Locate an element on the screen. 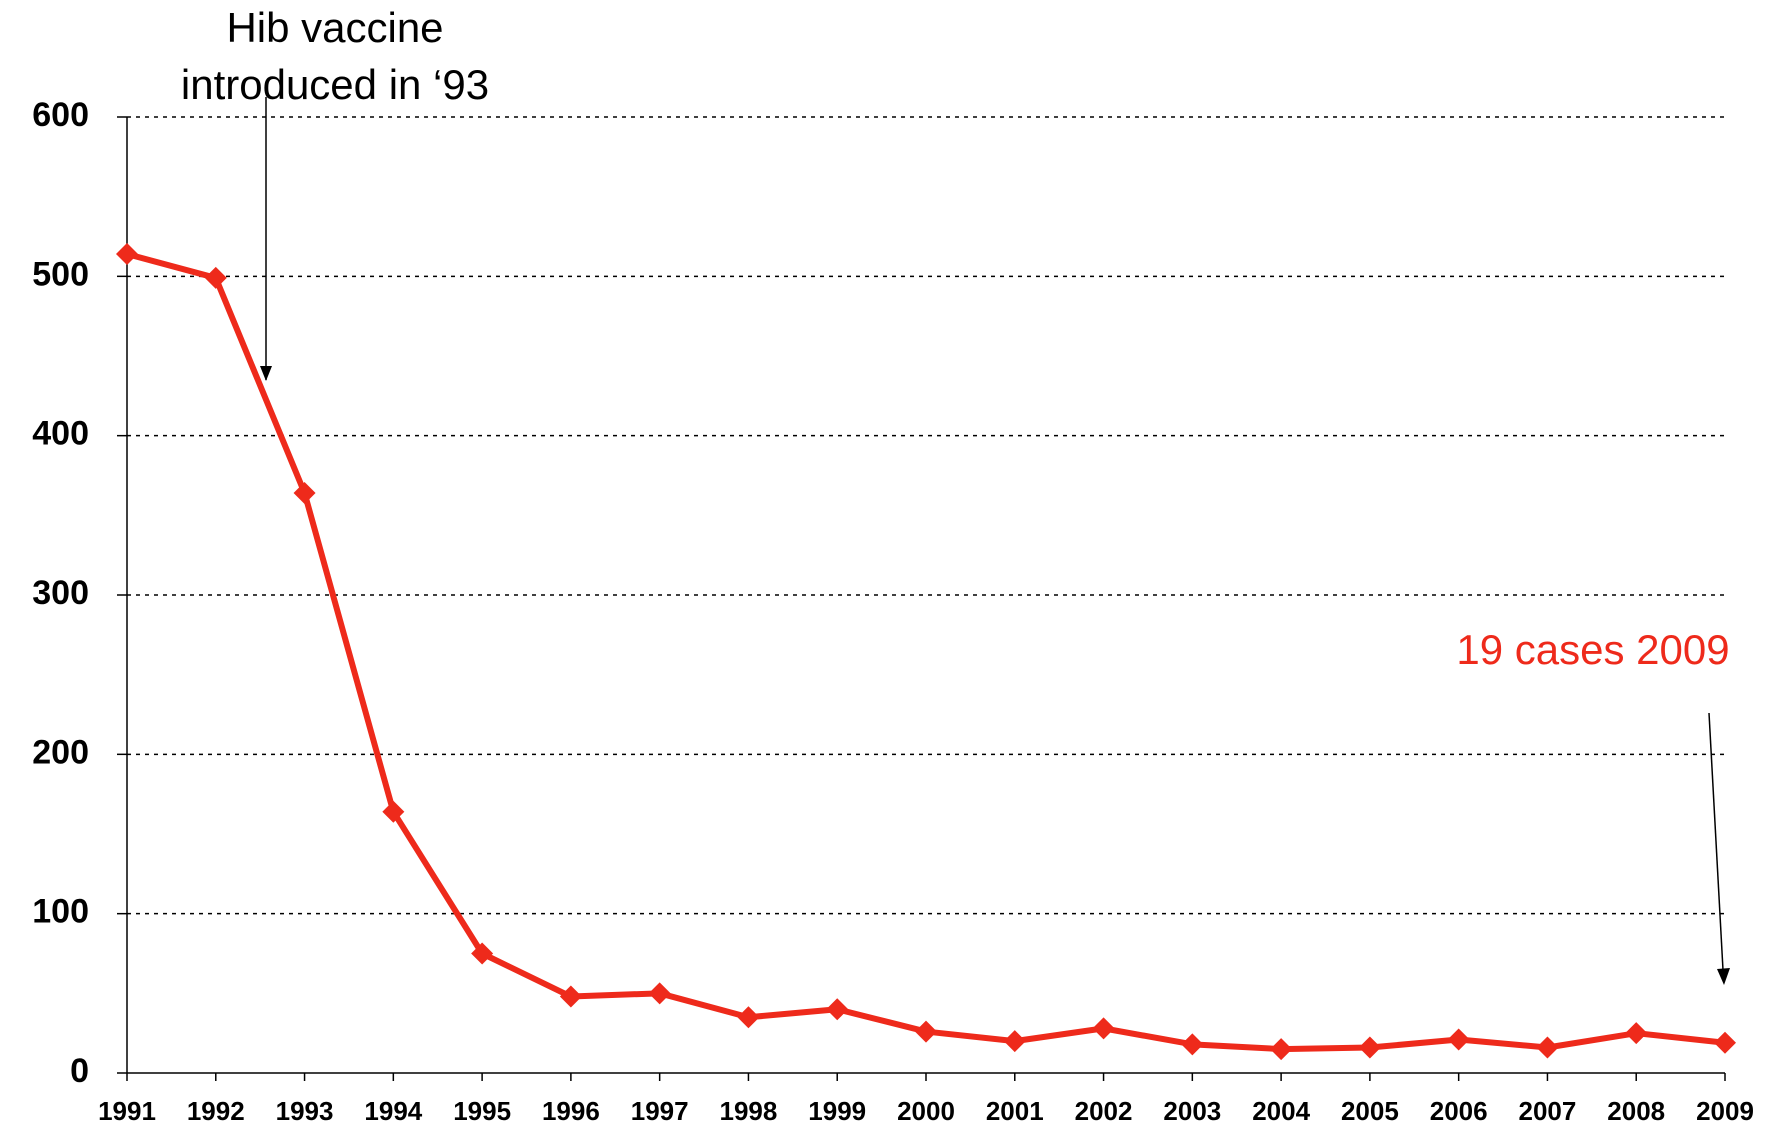 The image size is (1771, 1129). x-tick-label: 2003 is located at coordinates (1192, 1111).